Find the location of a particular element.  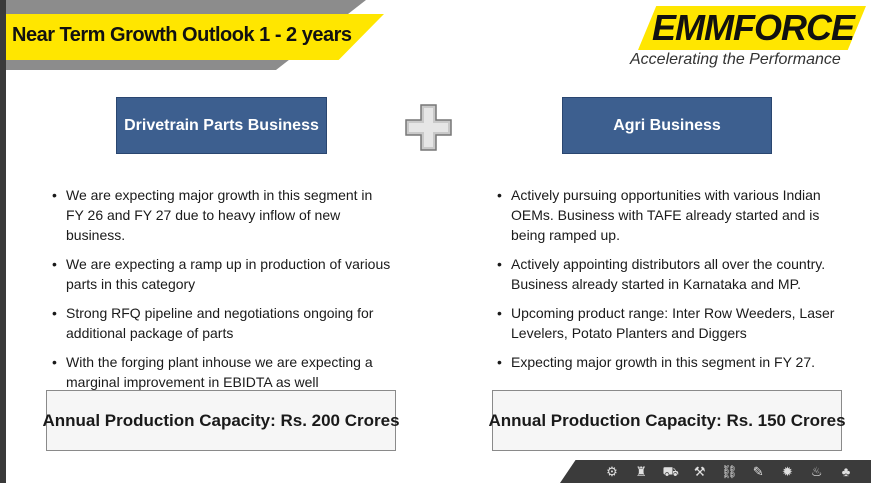

logo-background is located at coordinates (752, 28).